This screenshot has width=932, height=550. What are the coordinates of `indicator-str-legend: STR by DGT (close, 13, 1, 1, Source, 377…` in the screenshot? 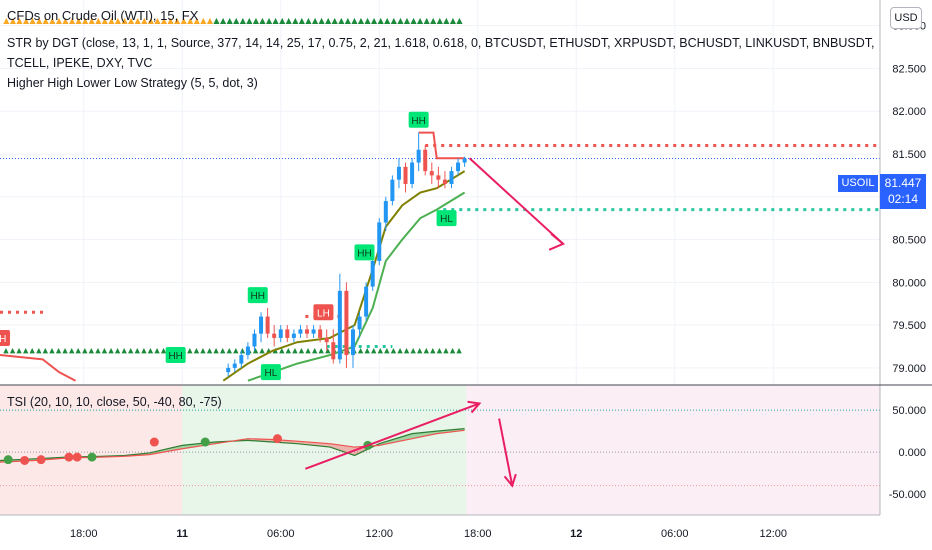 It's located at (441, 53).